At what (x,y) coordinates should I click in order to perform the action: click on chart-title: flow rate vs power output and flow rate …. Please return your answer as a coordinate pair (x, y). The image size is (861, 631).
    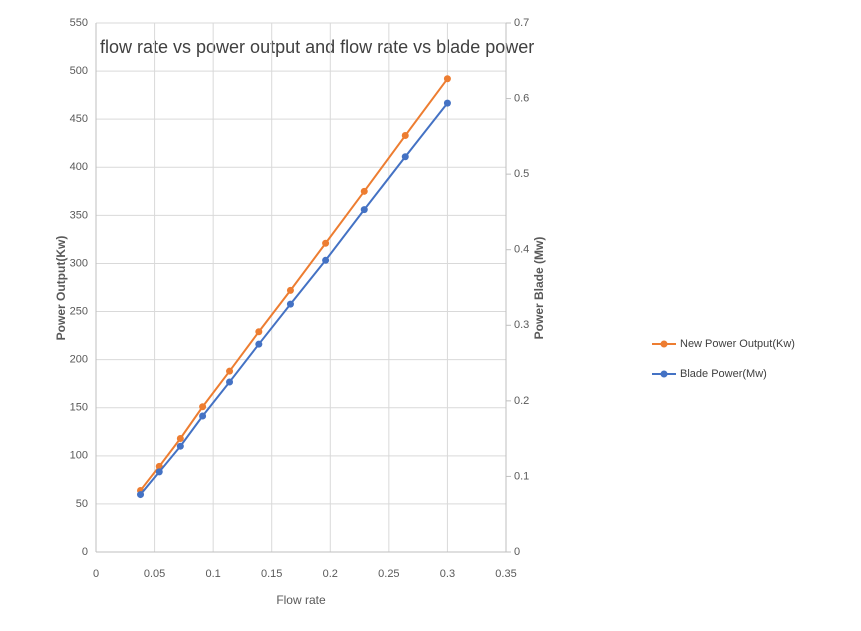
    Looking at the image, I should click on (317, 47).